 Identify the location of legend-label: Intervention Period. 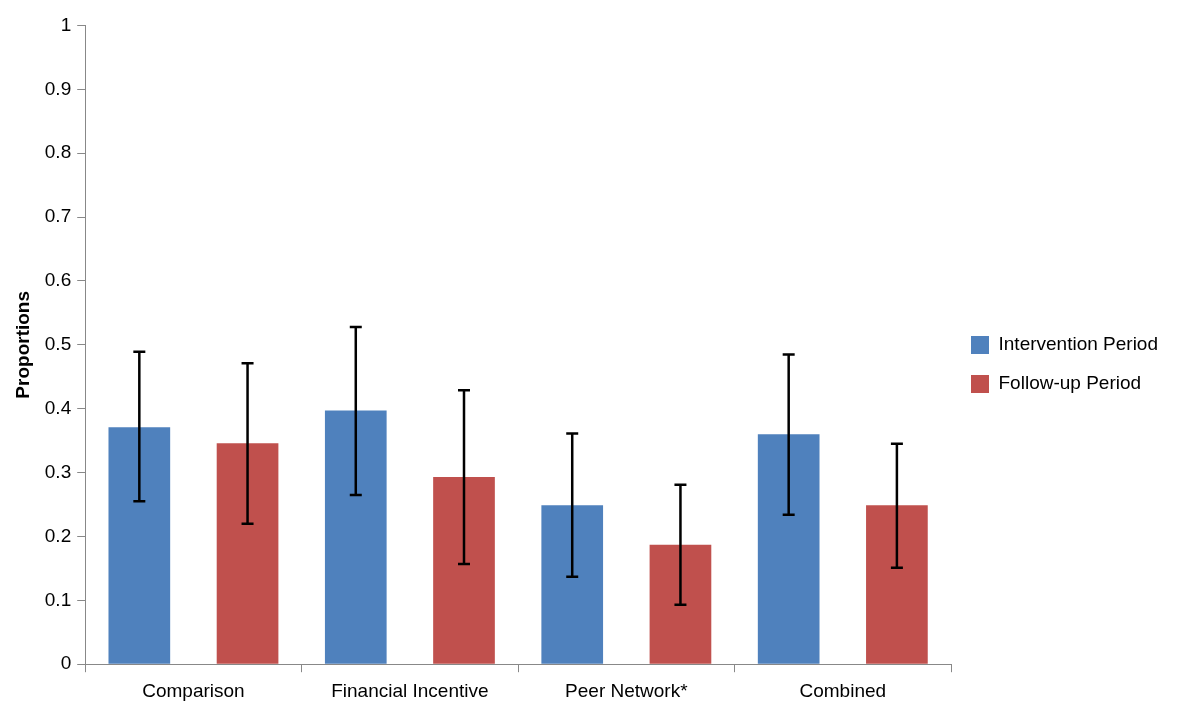
(1078, 344).